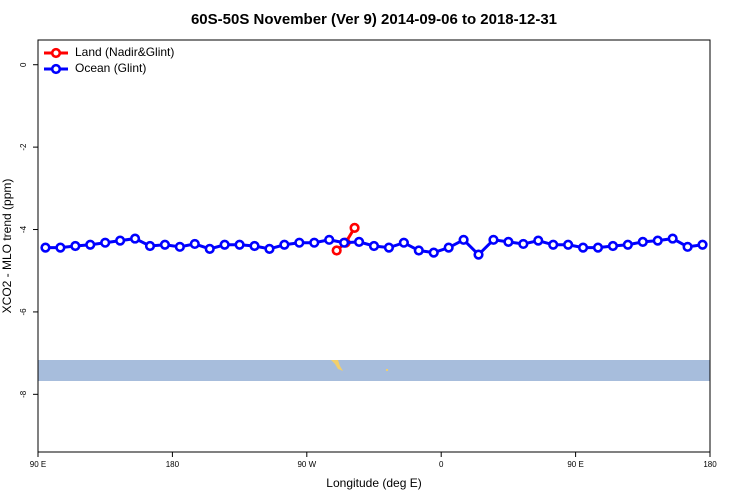  What do you see at coordinates (373, 483) in the screenshot?
I see `x-axis-label: Longitude (deg E)` at bounding box center [373, 483].